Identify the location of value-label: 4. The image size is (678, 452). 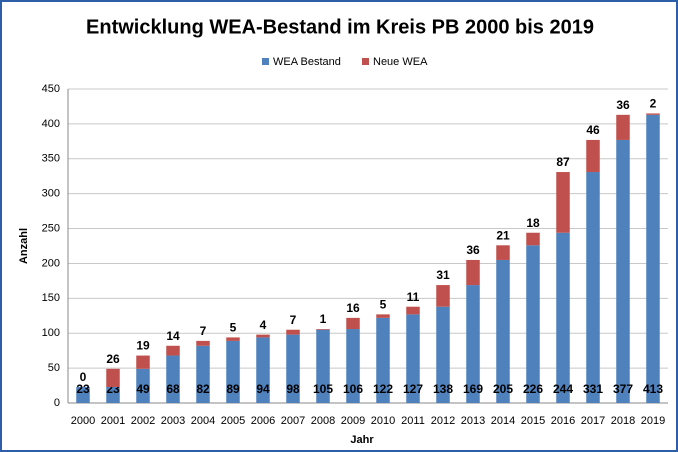
(263, 325).